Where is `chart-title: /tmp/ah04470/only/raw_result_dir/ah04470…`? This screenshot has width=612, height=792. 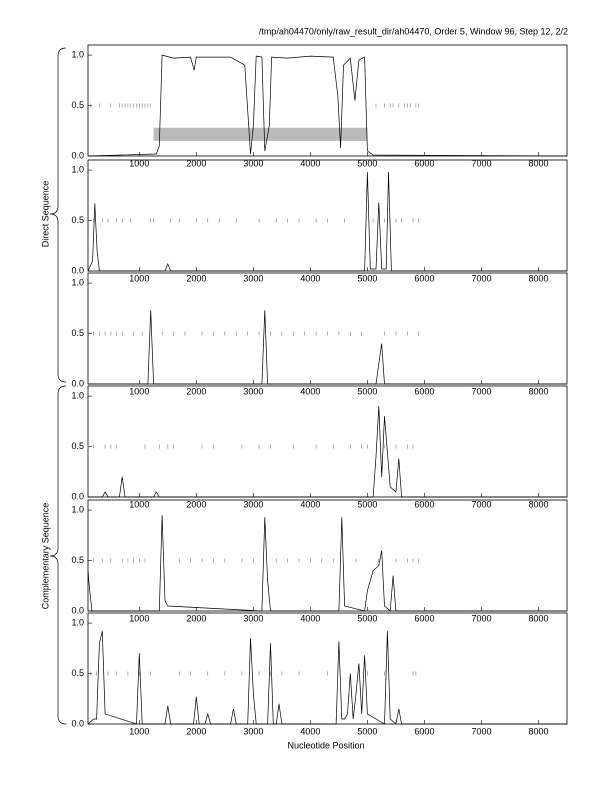 chart-title: /tmp/ah04470/only/raw_result_dir/ah04470… is located at coordinates (413, 31).